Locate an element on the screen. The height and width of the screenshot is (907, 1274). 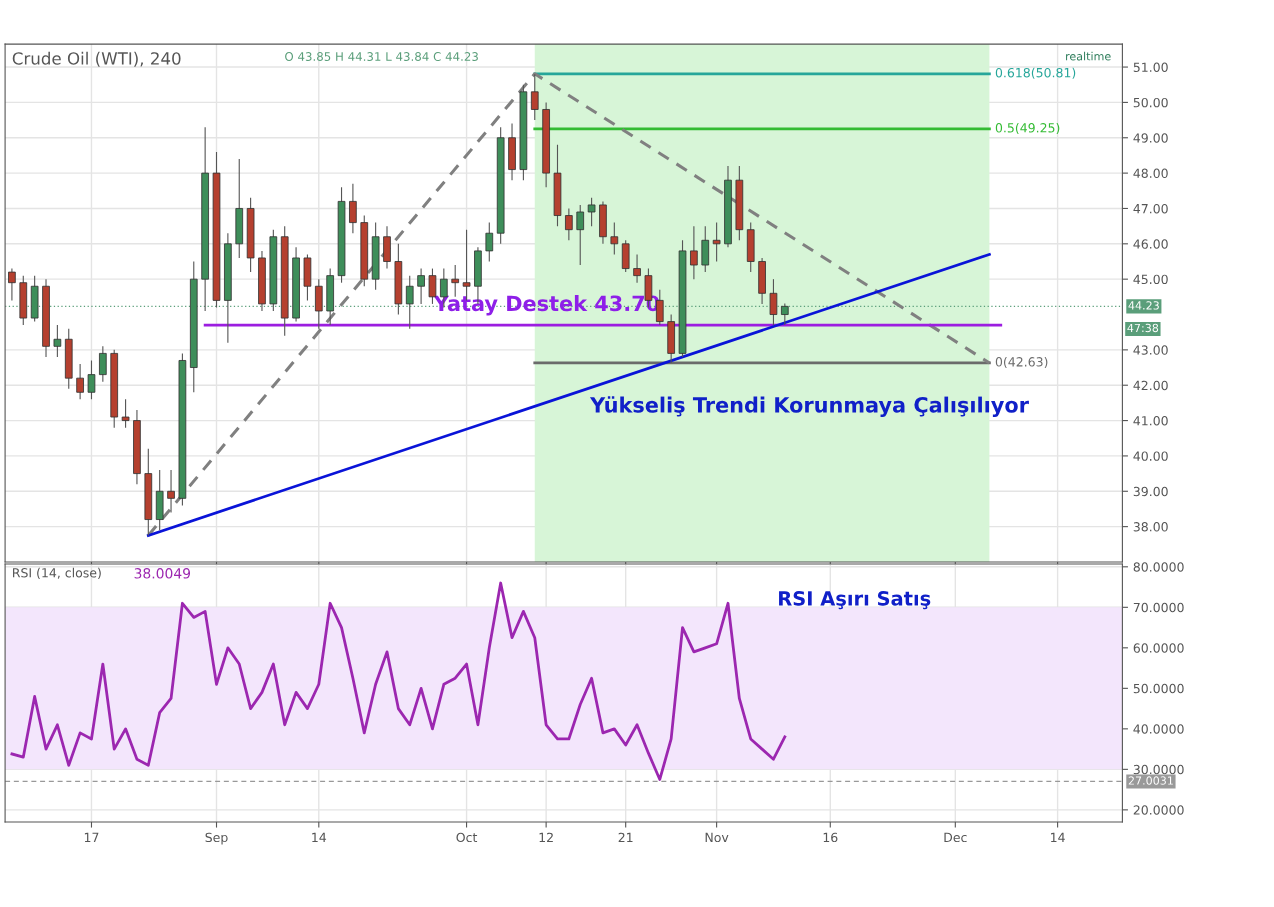
y-tick-label: 45.00 is located at coordinates (1150, 279).